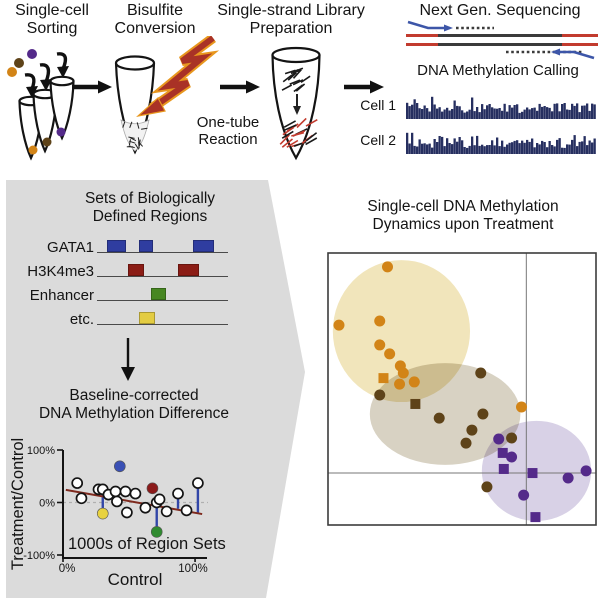 This screenshot has height=603, width=600. What do you see at coordinates (135, 135) in the screenshot?
I see `tube-liquid` at bounding box center [135, 135].